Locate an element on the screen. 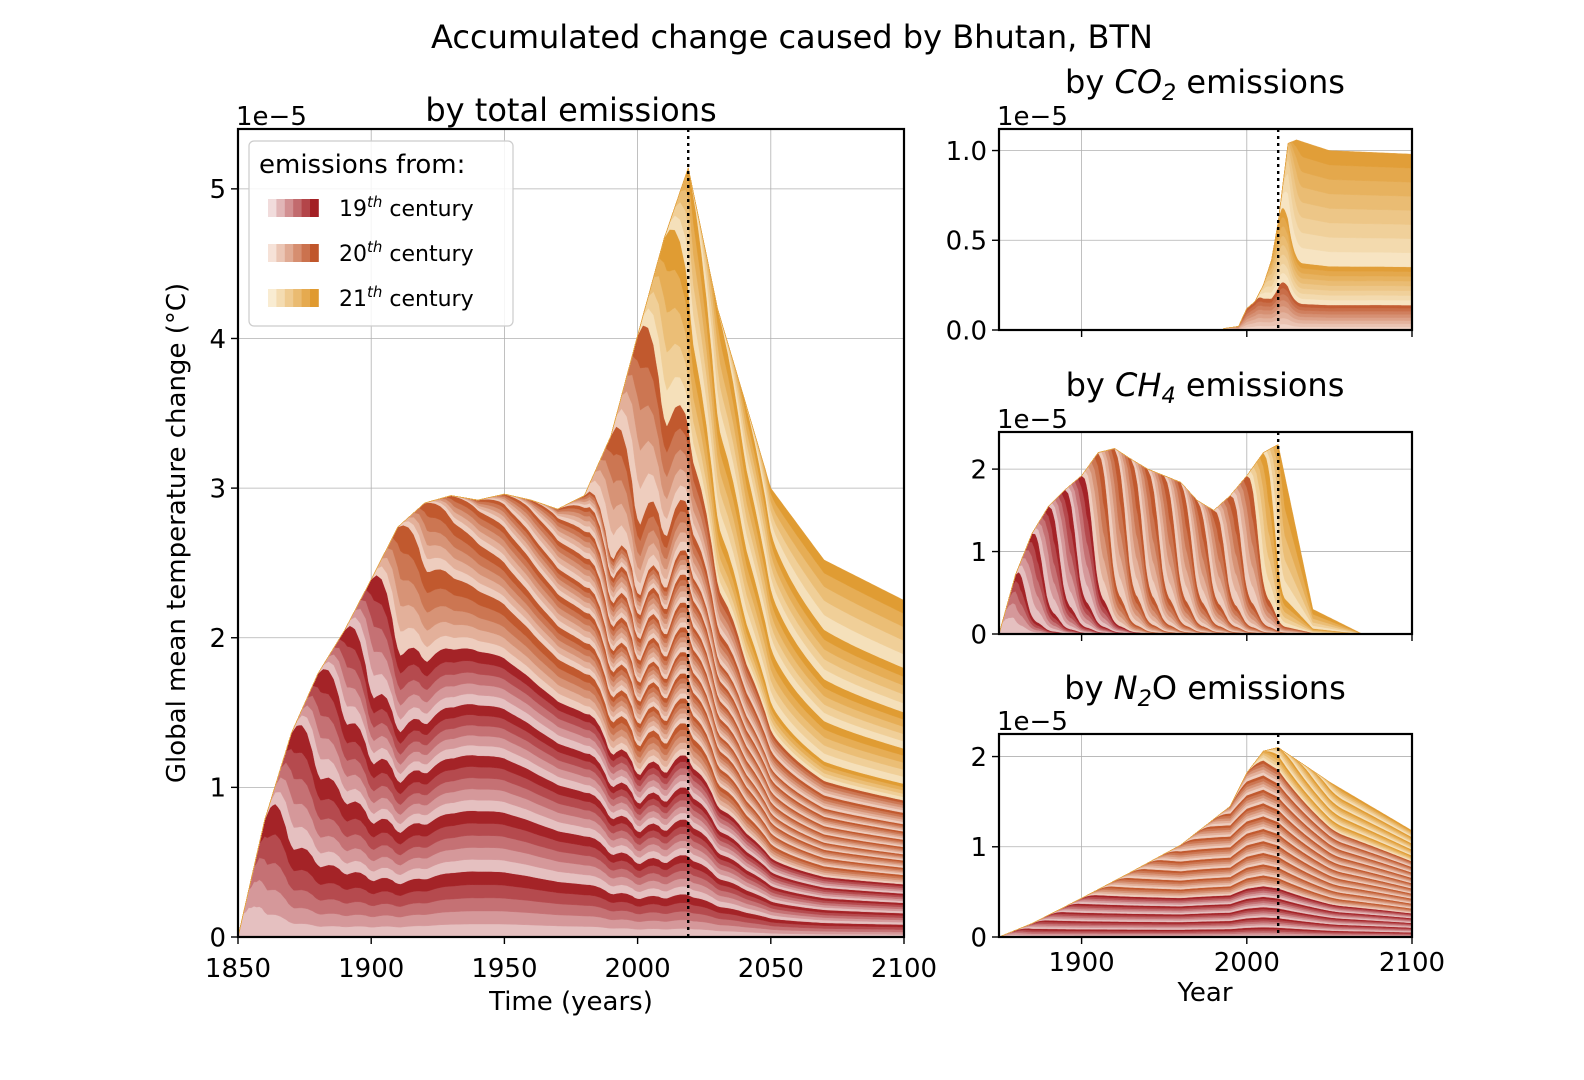 Image resolution: width=1584 pixels, height=1080 pixels. ch4-frame: 0 1 2 1e−5 is located at coordinates (1192, 527).